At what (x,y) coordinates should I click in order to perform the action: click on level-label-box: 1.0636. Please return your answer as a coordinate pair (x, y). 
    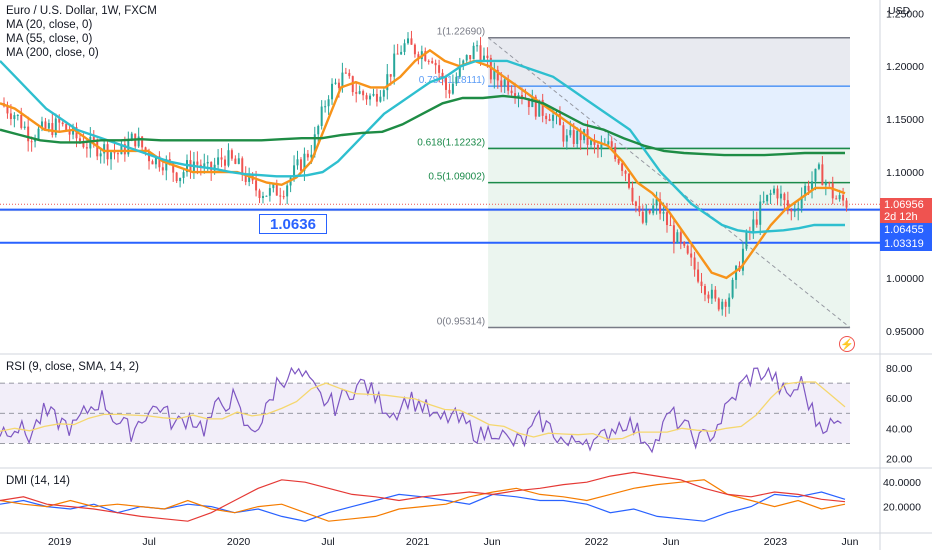
    Looking at the image, I should click on (293, 224).